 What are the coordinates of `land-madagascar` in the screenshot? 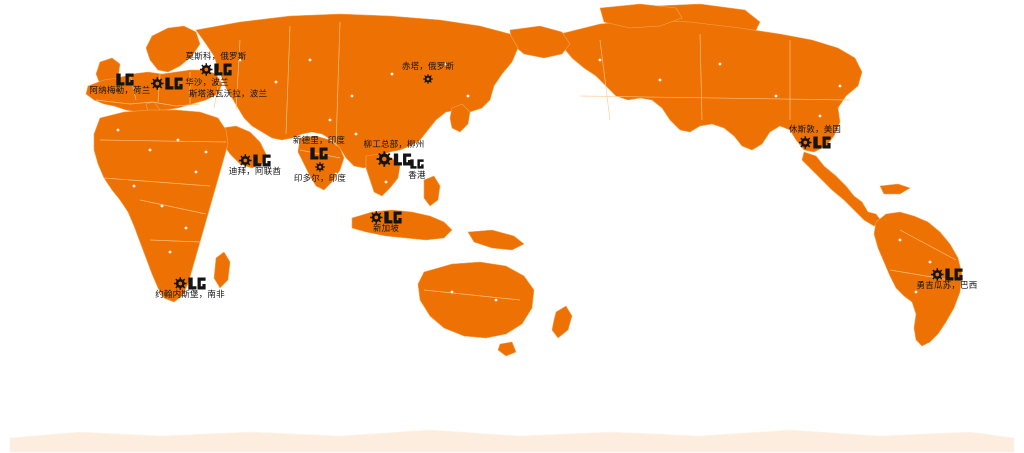 It's located at (222, 270).